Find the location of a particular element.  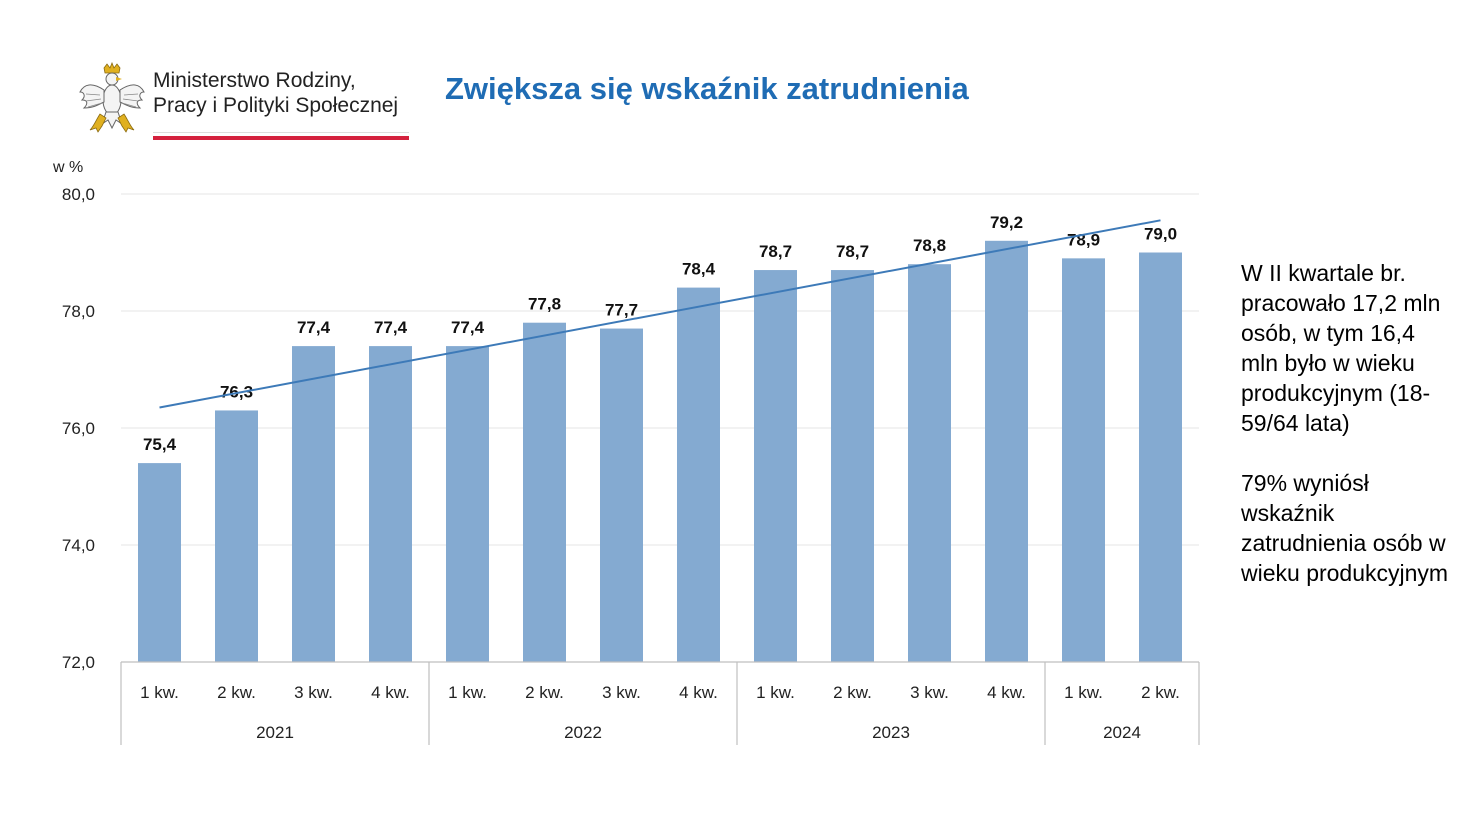

eagle-emblem-icon is located at coordinates (112, 97).